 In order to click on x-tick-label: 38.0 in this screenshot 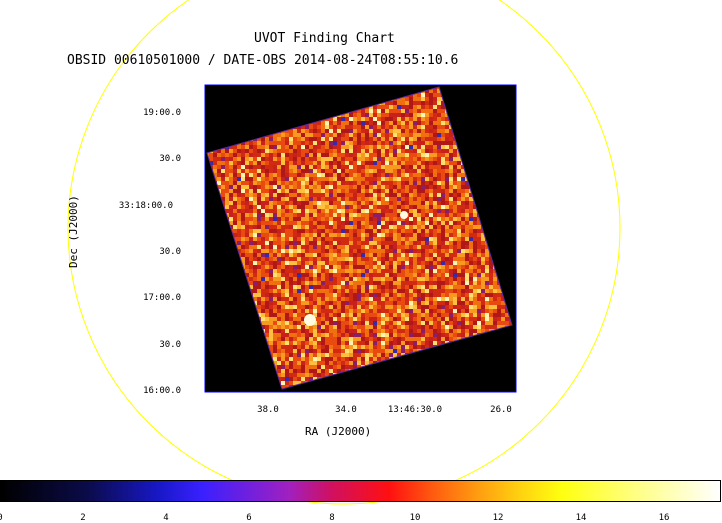, I will do `click(268, 410)`.